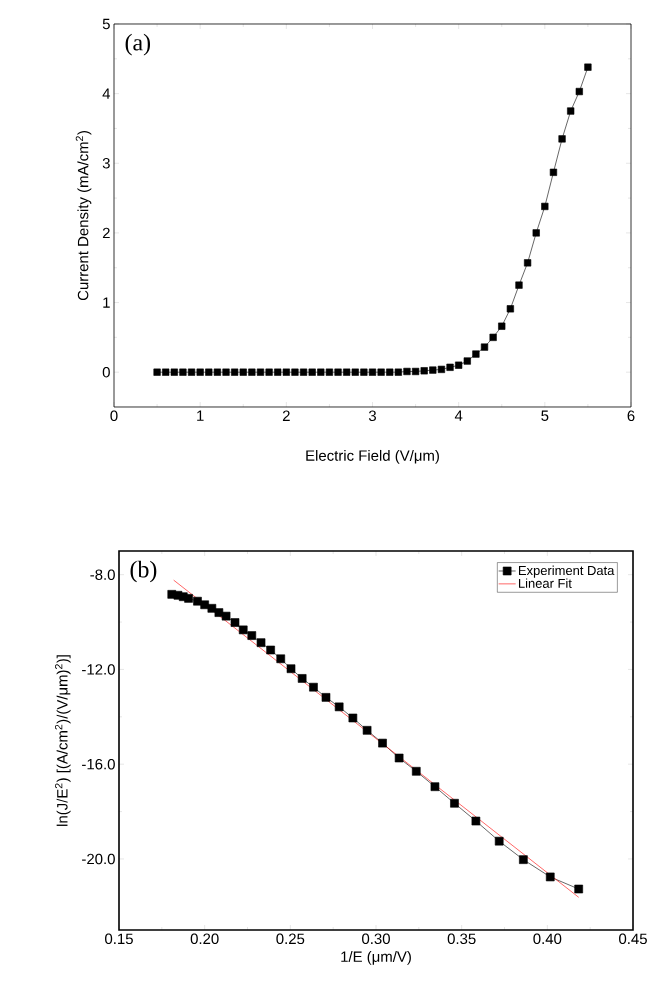  What do you see at coordinates (631, 416) in the screenshot?
I see `x-tick-label: 6` at bounding box center [631, 416].